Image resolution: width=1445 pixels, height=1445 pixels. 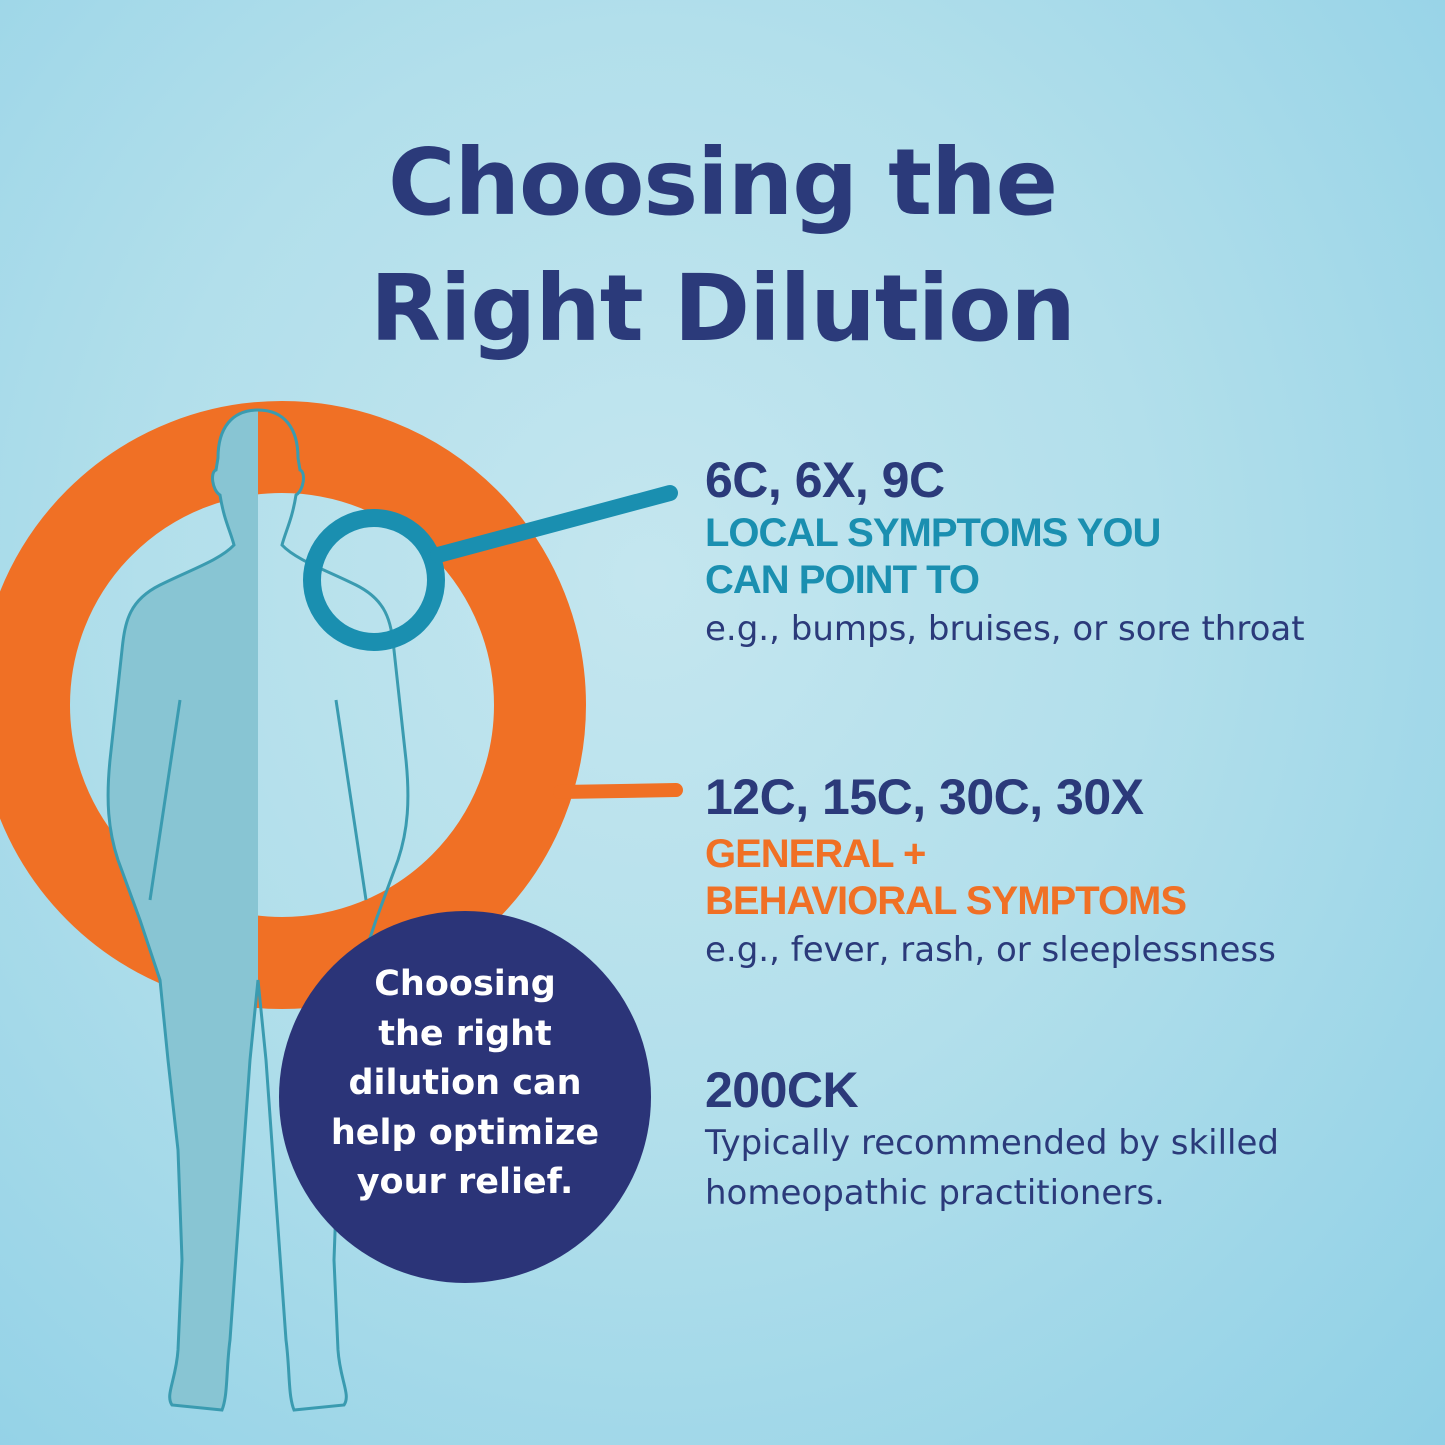 What do you see at coordinates (990, 878) in the screenshot?
I see `category-label: GENERAL + BEHAVIORAL SYMPTOMS` at bounding box center [990, 878].